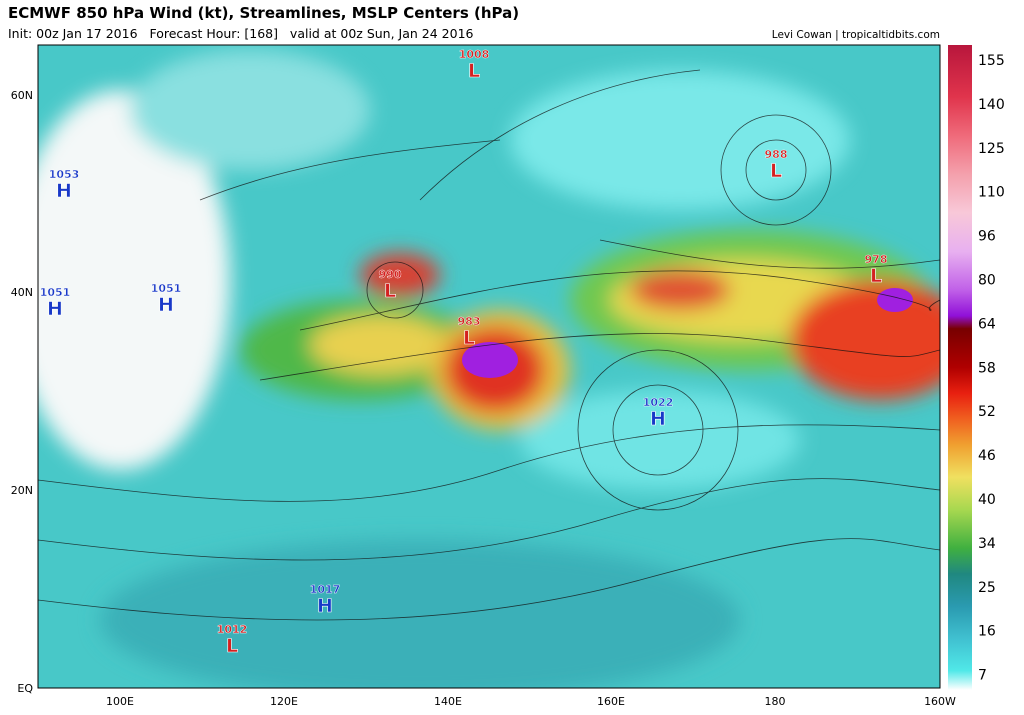 This screenshot has width=1024, height=715. Describe the element at coordinates (987, 368) in the screenshot. I see `colorbar-tick: 58` at that location.